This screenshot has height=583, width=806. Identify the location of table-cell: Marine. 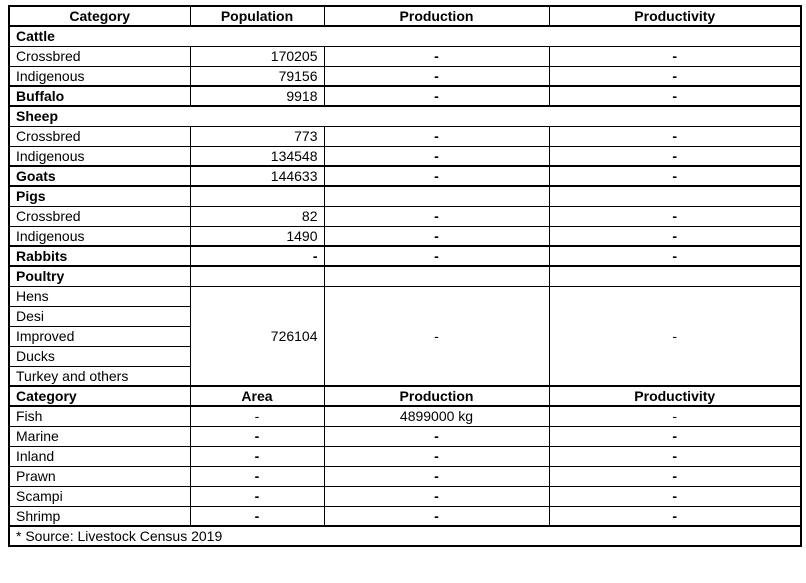
(99, 436).